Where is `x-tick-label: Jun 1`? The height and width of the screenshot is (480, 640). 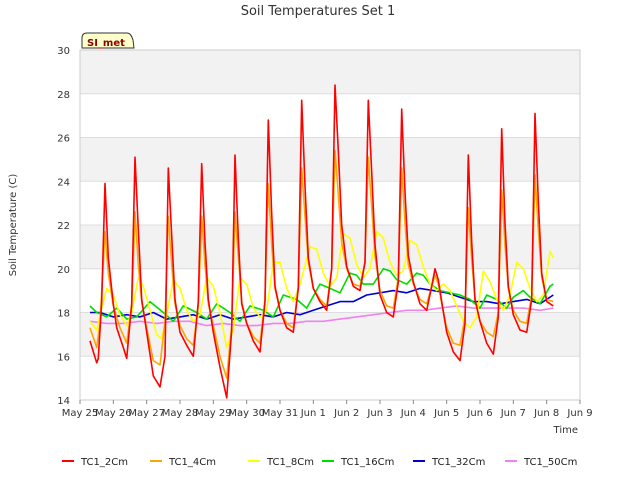
x-tick-label: Jun 1 is located at coordinates (313, 413).